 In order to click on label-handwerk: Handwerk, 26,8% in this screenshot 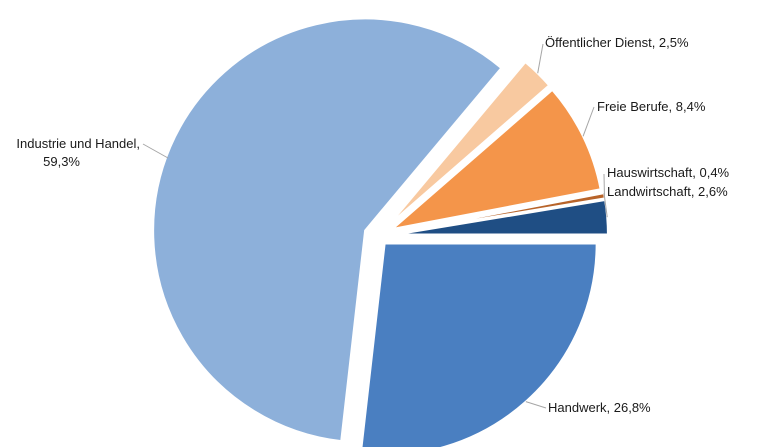, I will do `click(599, 407)`.